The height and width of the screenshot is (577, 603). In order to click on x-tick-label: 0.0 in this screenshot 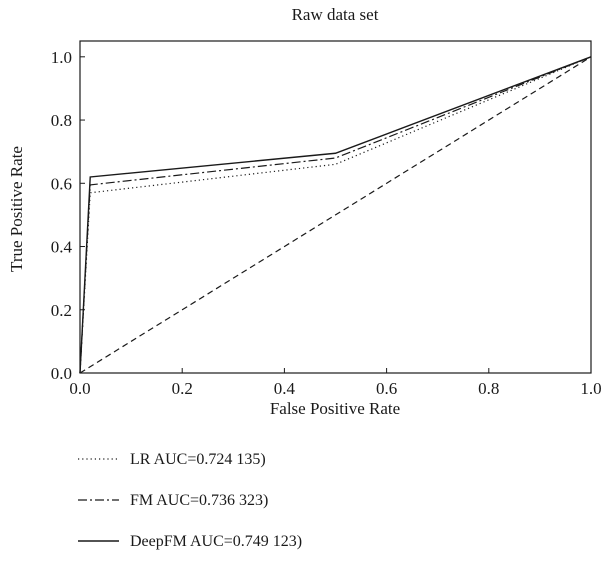, I will do `click(79, 388)`.